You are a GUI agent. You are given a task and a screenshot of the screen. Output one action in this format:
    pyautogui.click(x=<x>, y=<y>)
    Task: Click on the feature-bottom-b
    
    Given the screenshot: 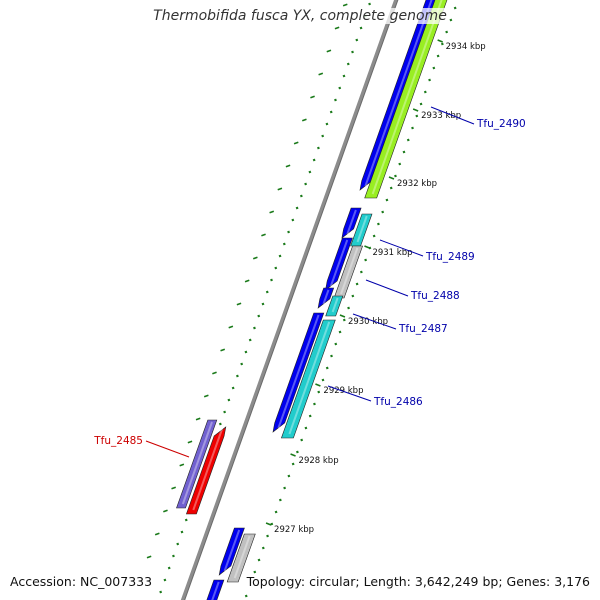 What is the action you would take?
    pyautogui.click(x=241, y=558)
    